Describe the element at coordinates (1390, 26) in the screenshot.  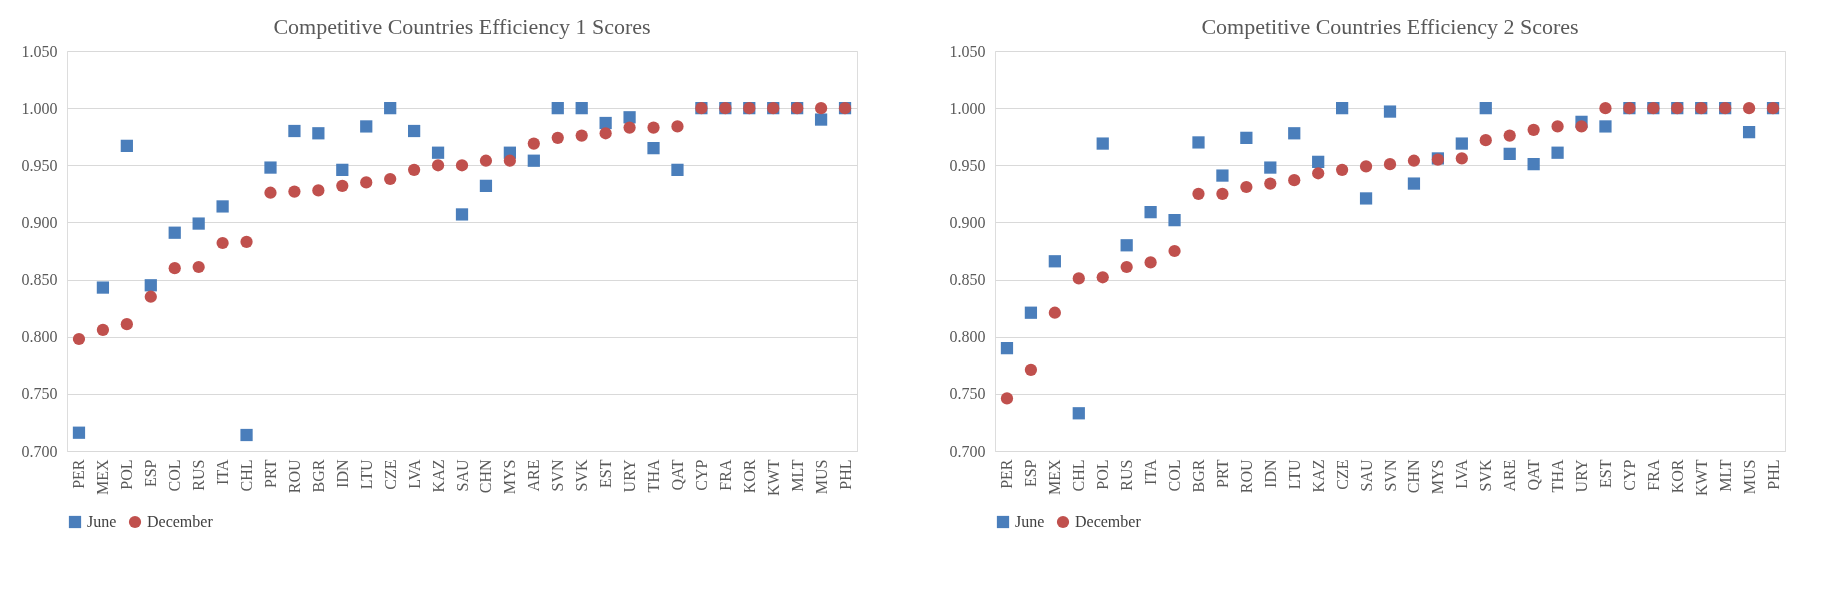
I see `chart-title: Competitive Countries Efficiency 2 Scores` at that location.